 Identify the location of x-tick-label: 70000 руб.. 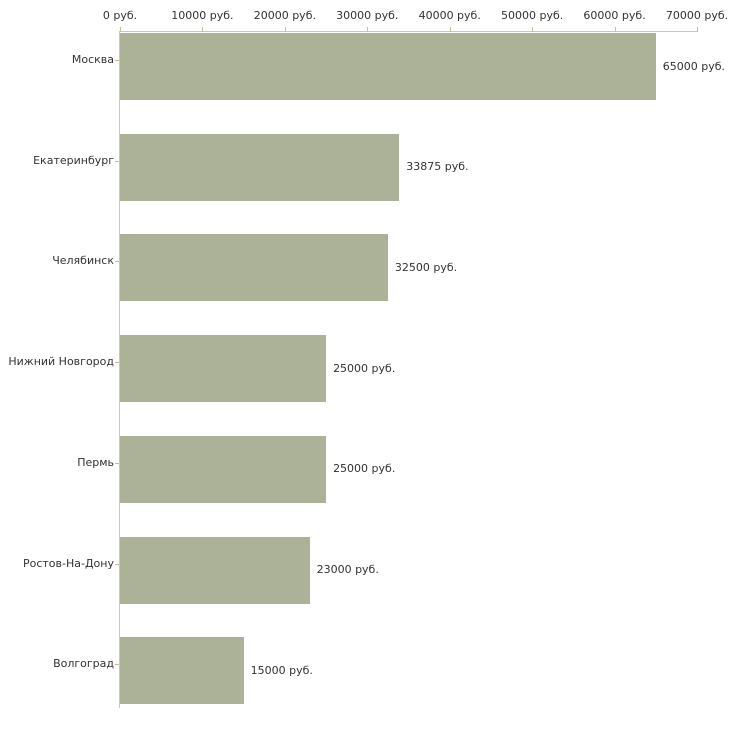
(697, 15).